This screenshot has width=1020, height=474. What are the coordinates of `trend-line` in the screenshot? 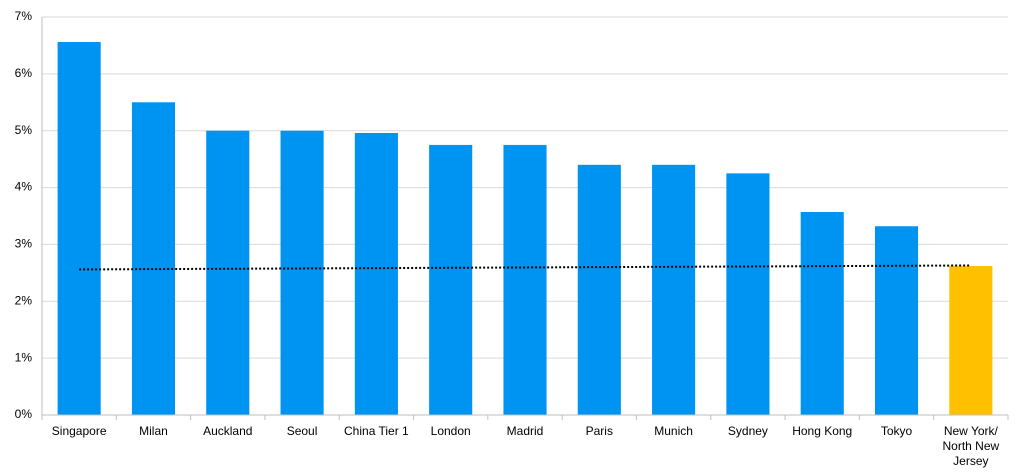 It's located at (525, 267).